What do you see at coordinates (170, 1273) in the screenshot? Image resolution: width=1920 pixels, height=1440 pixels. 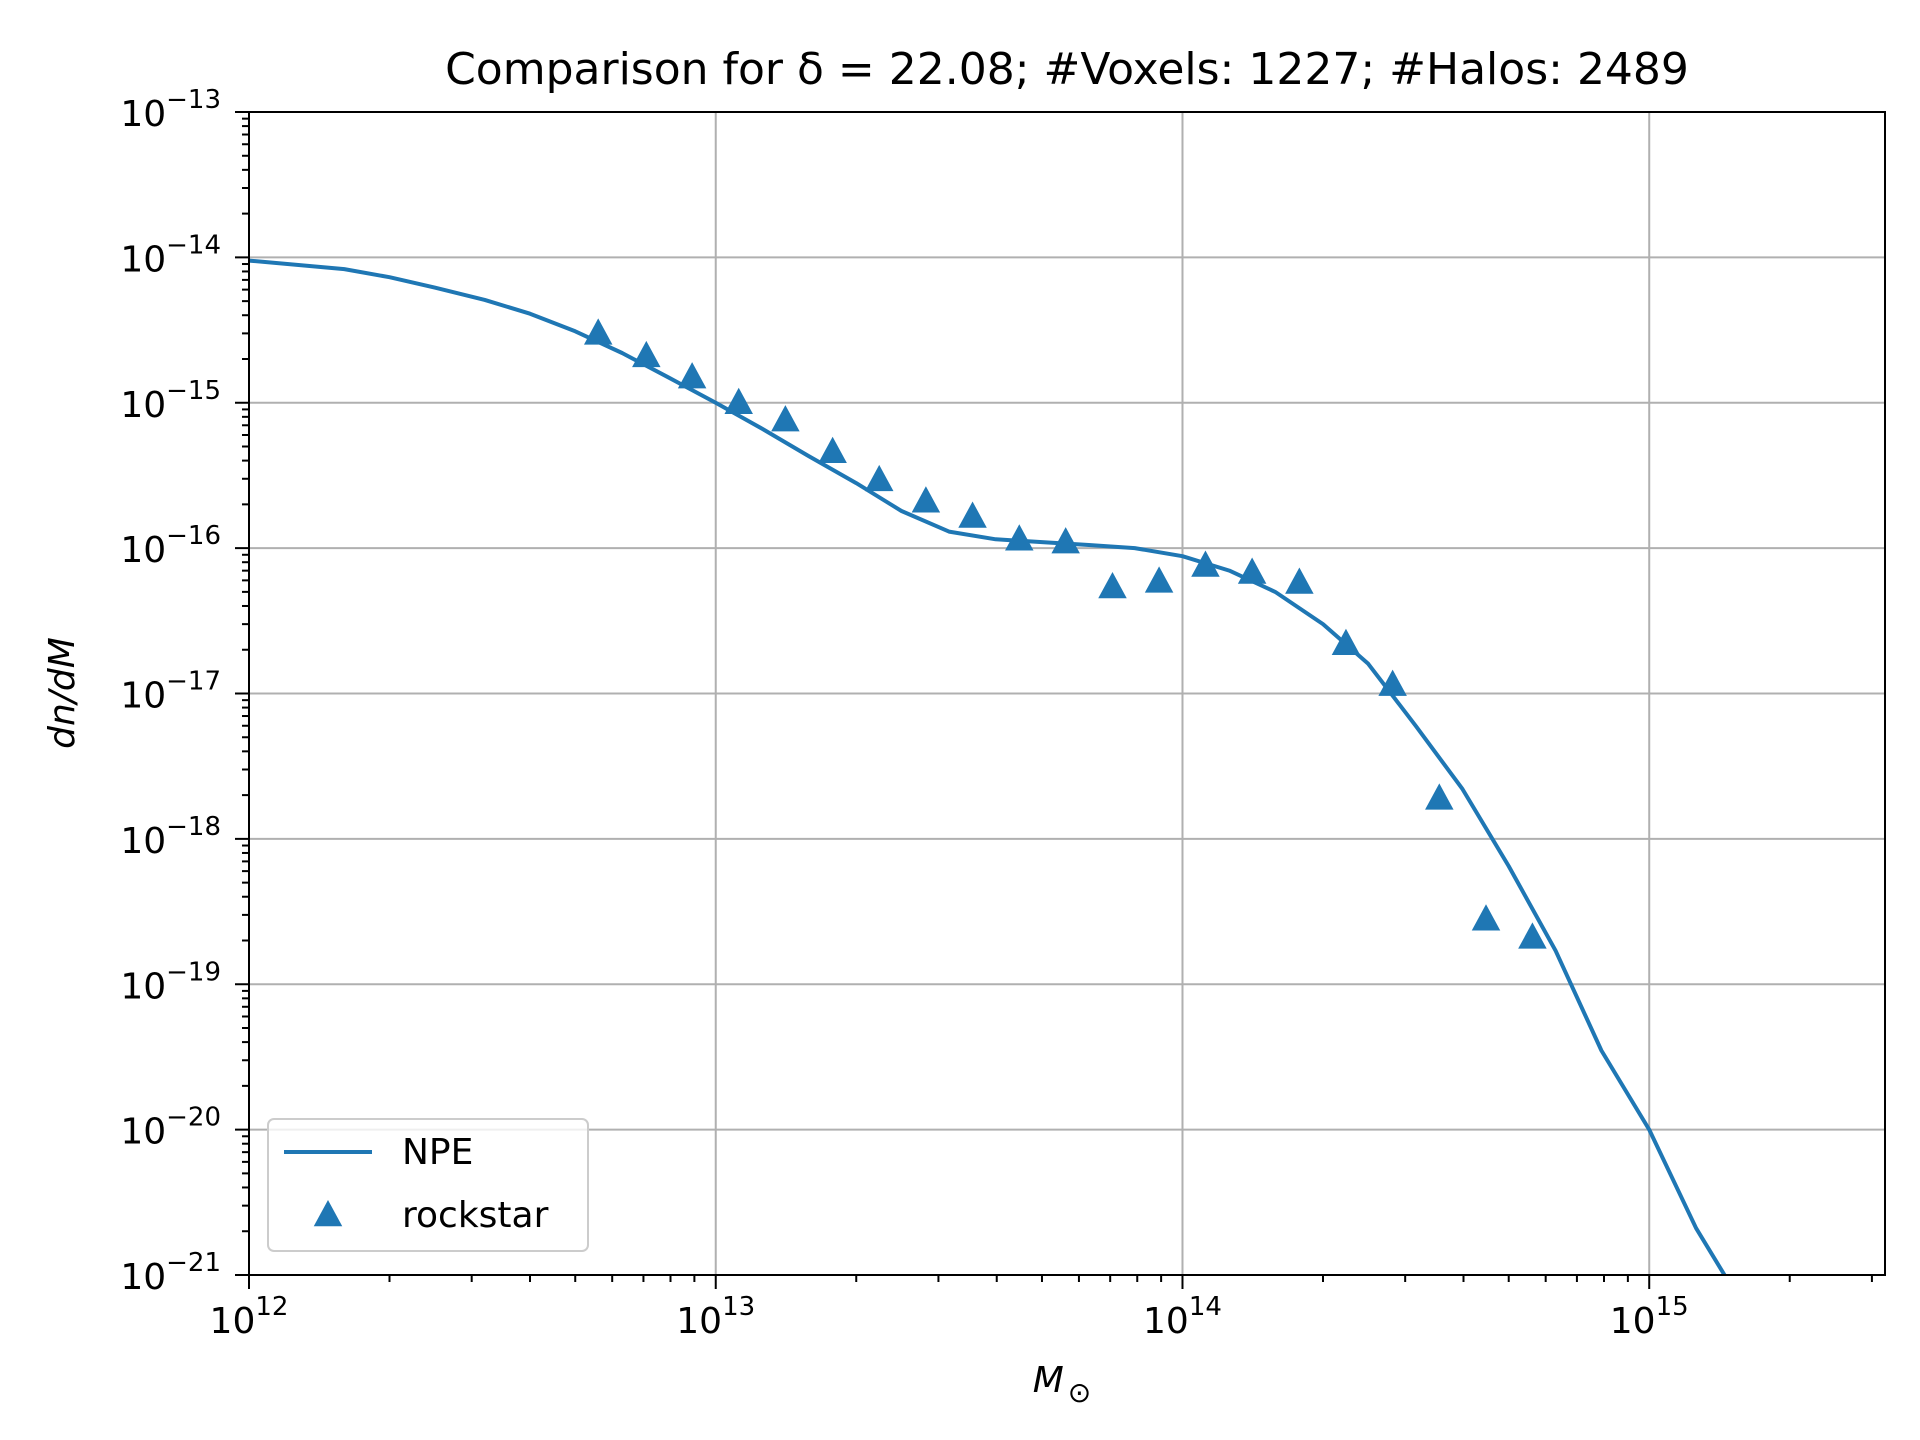 I see `y-tick-label: 10−21` at bounding box center [170, 1273].